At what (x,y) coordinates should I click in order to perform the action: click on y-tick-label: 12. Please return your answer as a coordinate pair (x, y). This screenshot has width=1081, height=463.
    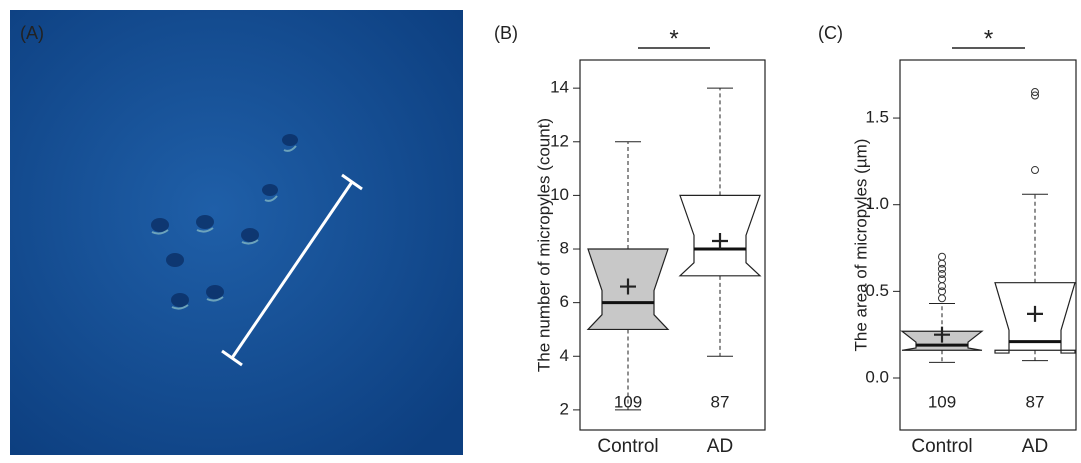
    Looking at the image, I should click on (559, 140).